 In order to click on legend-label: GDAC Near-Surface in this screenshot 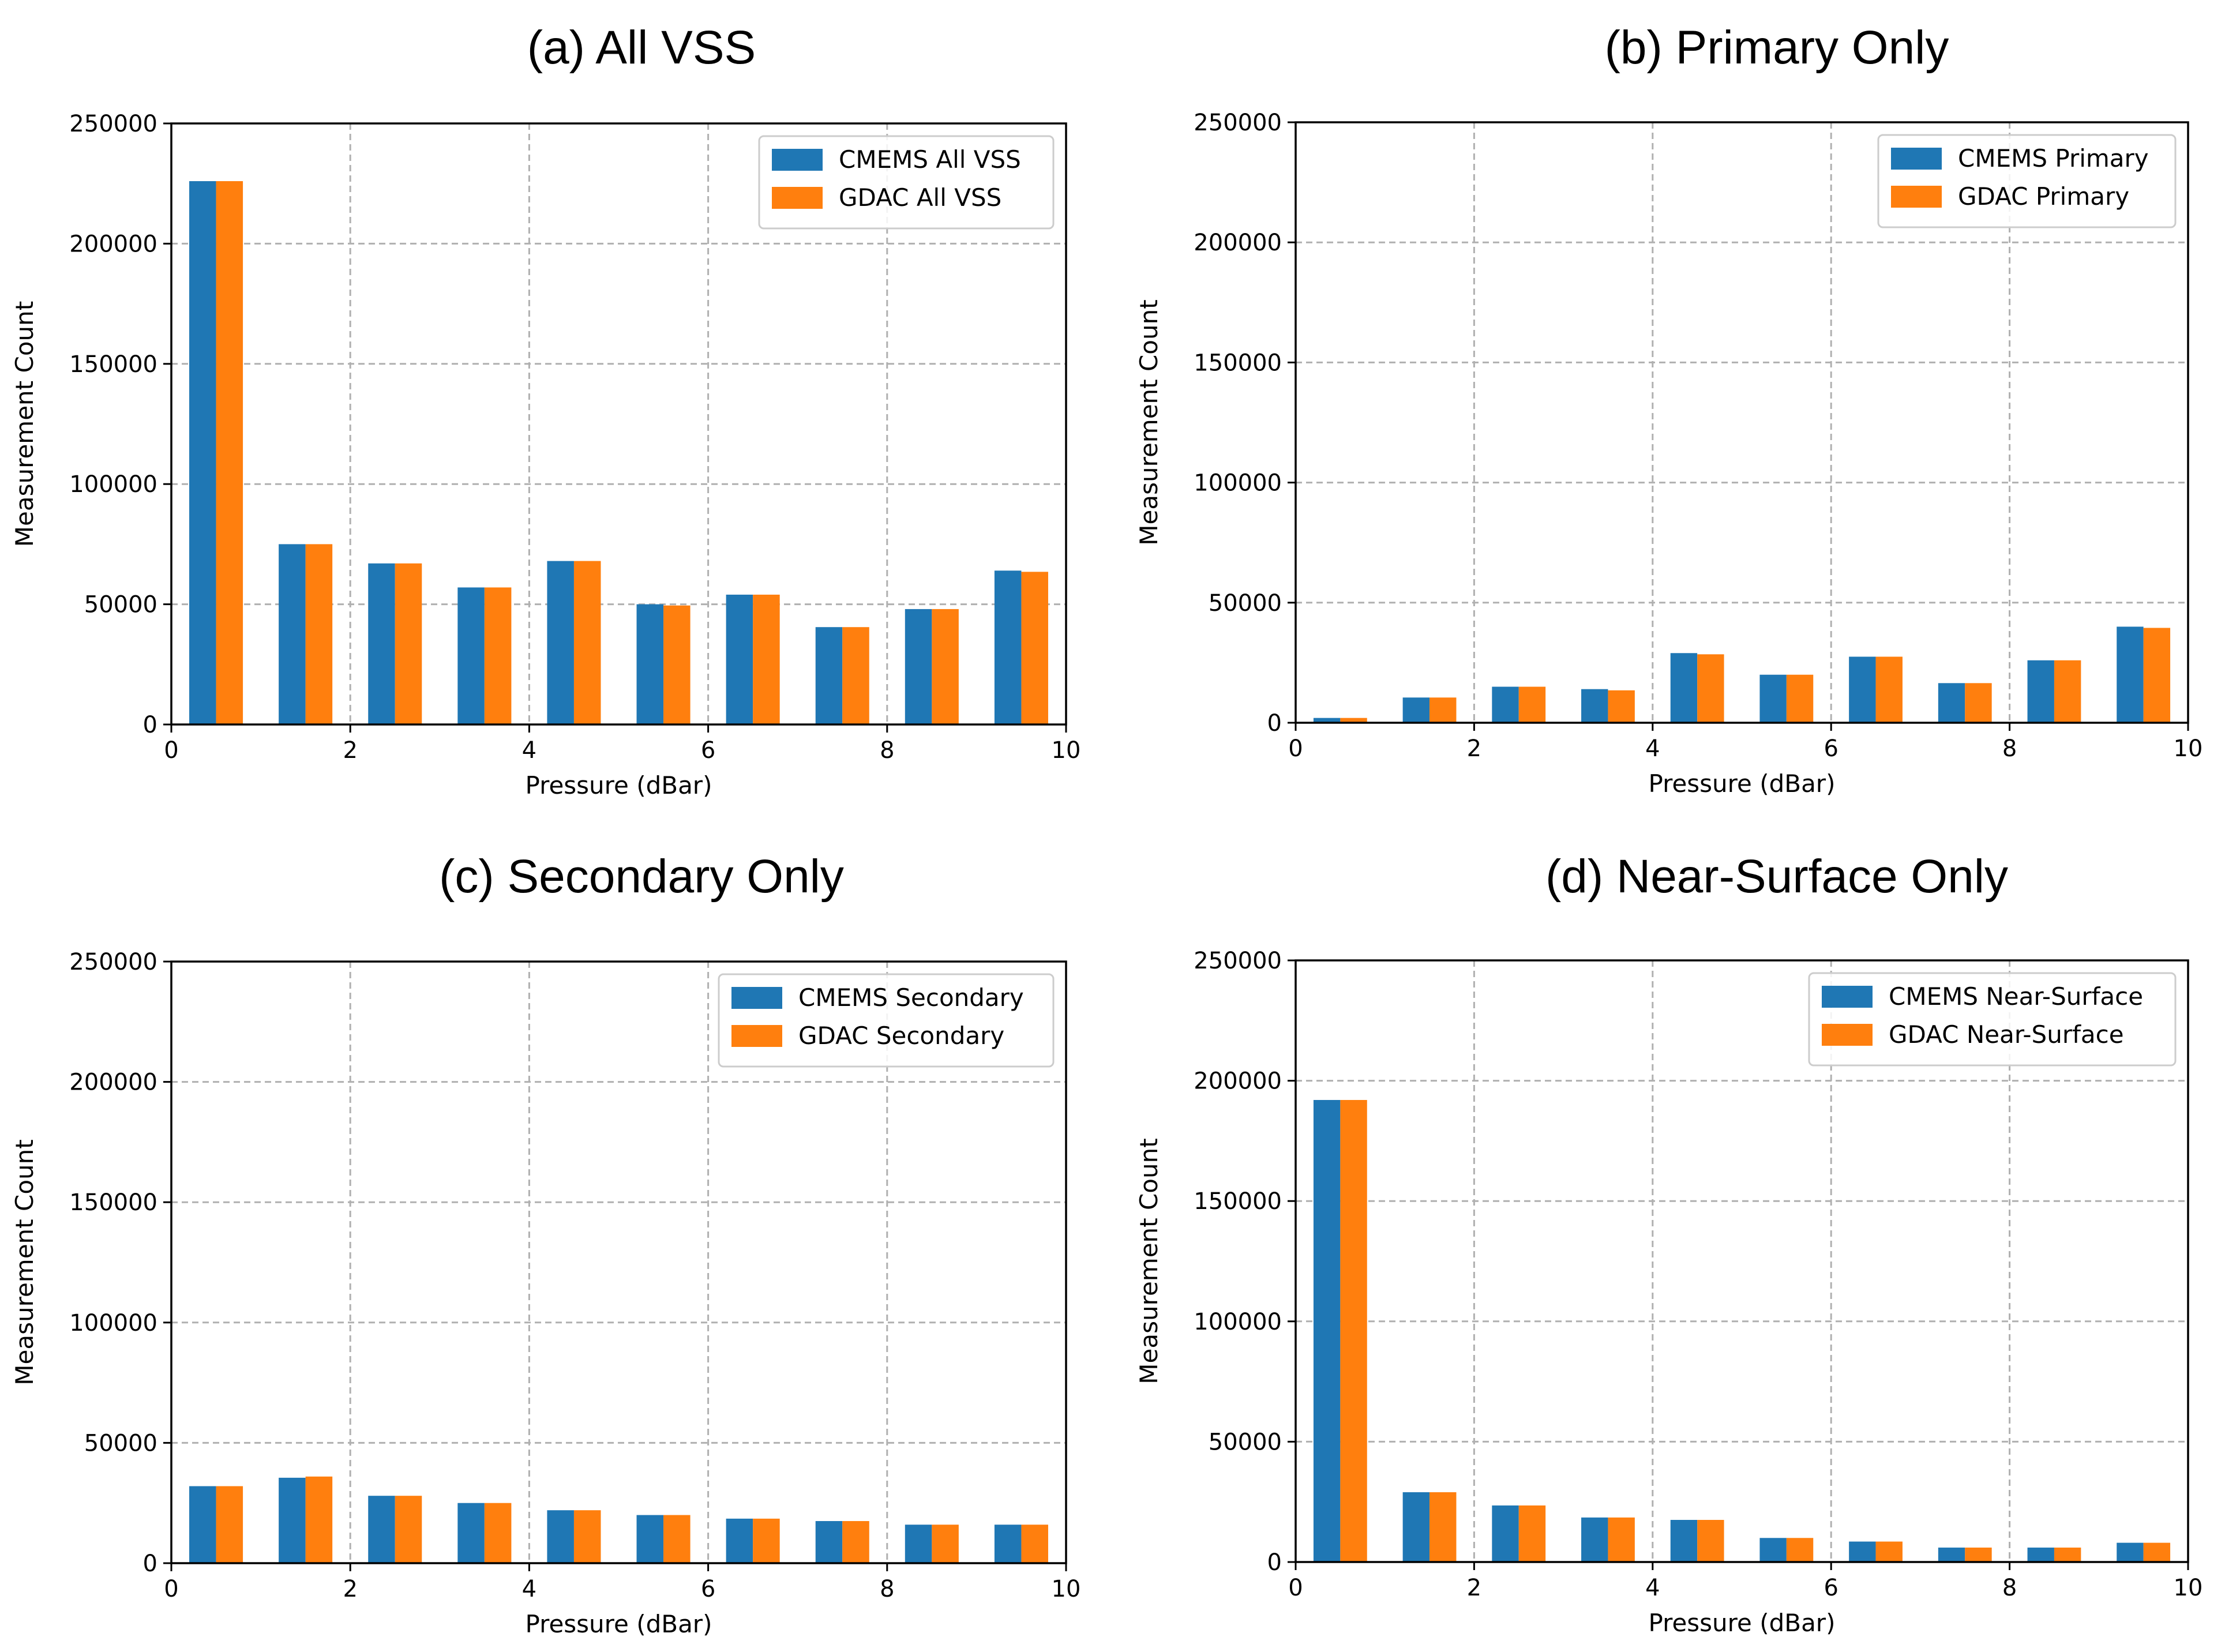, I will do `click(2007, 1035)`.